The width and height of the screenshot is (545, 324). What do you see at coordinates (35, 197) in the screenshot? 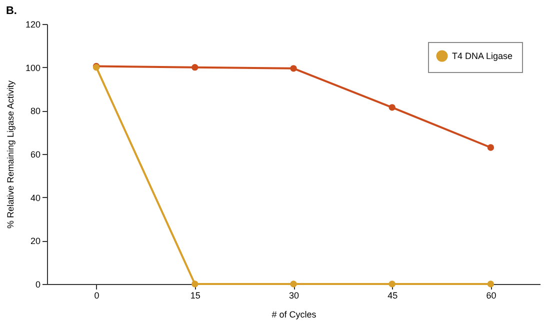
I see `y-tick-label: 40` at bounding box center [35, 197].